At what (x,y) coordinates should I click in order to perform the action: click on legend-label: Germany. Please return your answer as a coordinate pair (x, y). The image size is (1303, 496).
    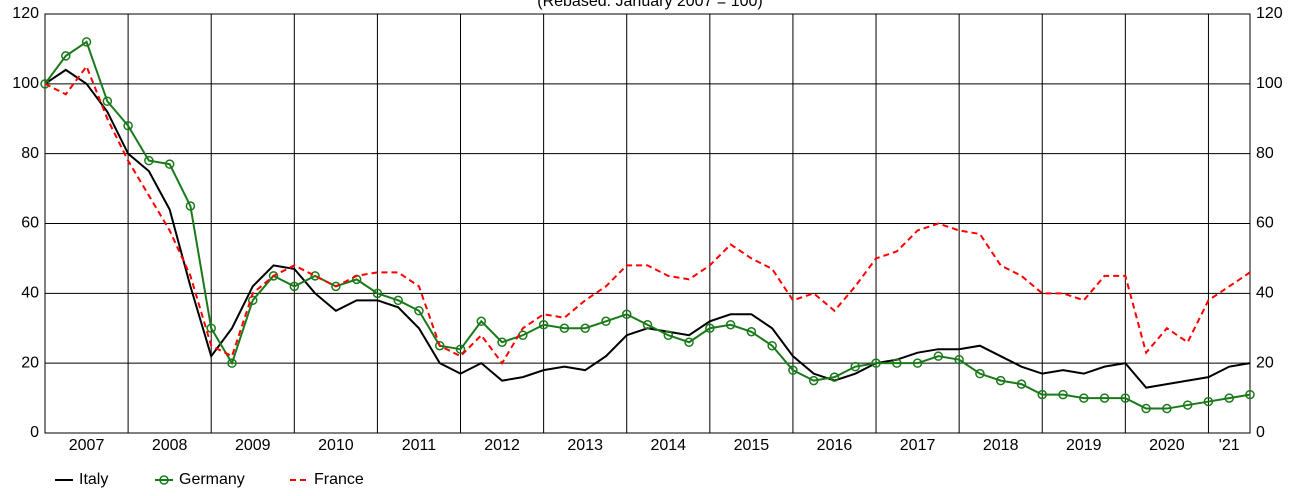
    Looking at the image, I should click on (212, 479).